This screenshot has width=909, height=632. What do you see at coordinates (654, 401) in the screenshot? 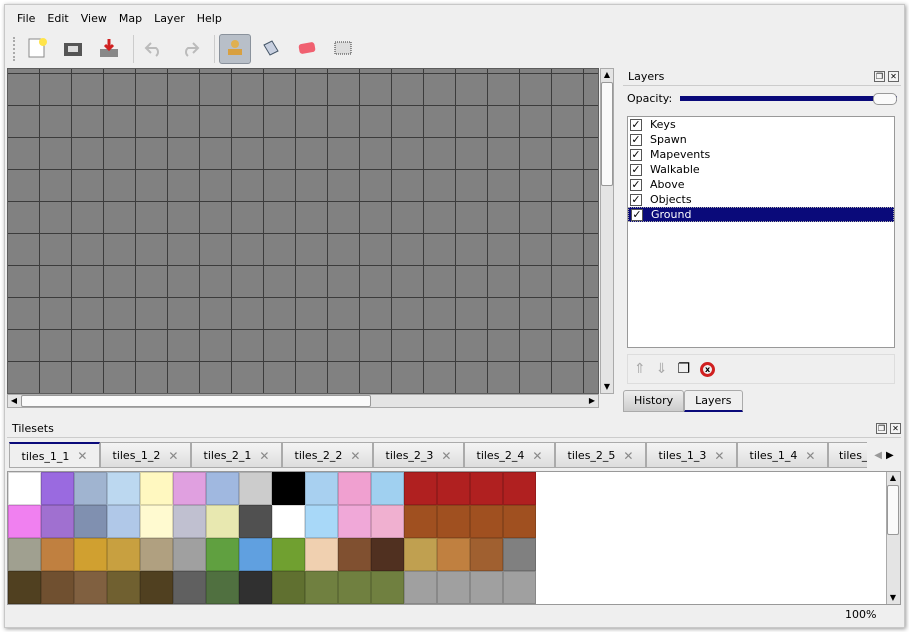
I see `tab-history: History` at bounding box center [654, 401].